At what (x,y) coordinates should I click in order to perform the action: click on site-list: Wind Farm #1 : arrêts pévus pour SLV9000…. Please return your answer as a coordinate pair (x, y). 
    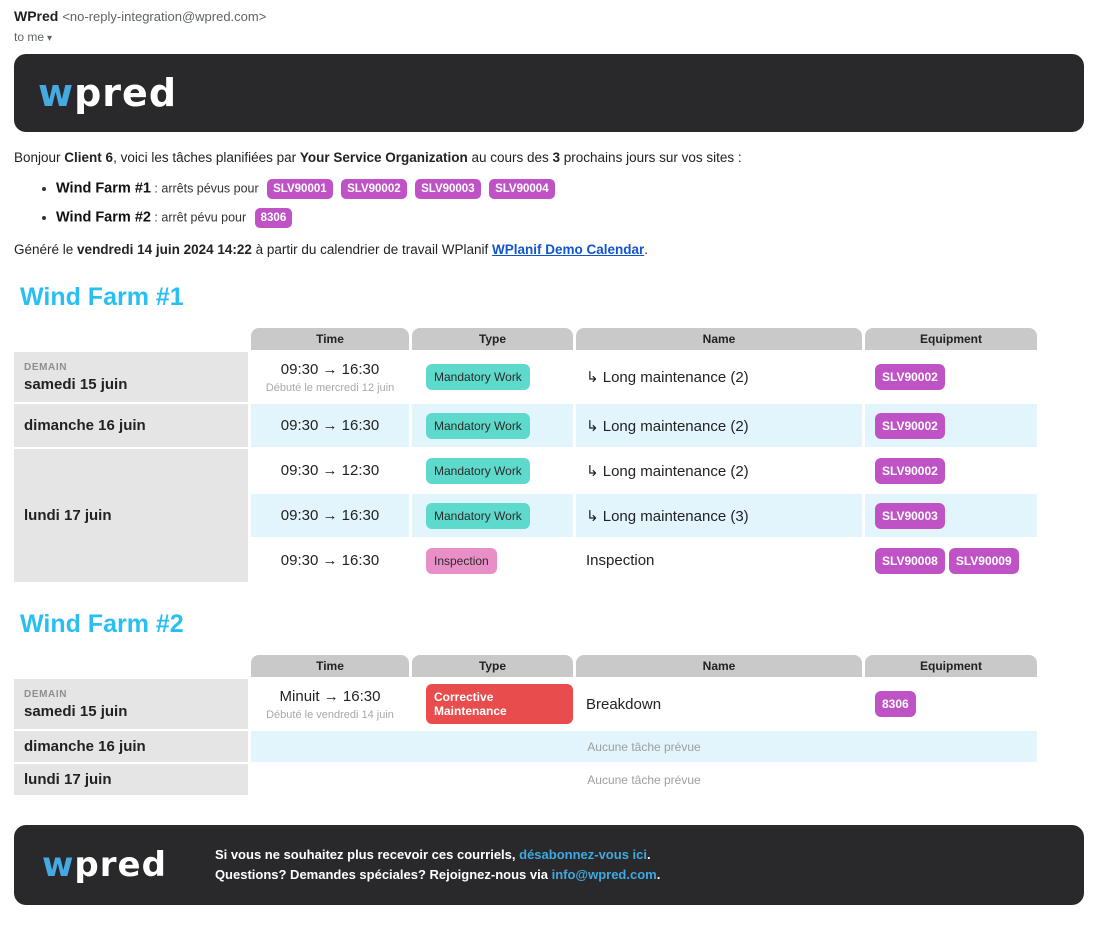
    Looking at the image, I should click on (549, 203).